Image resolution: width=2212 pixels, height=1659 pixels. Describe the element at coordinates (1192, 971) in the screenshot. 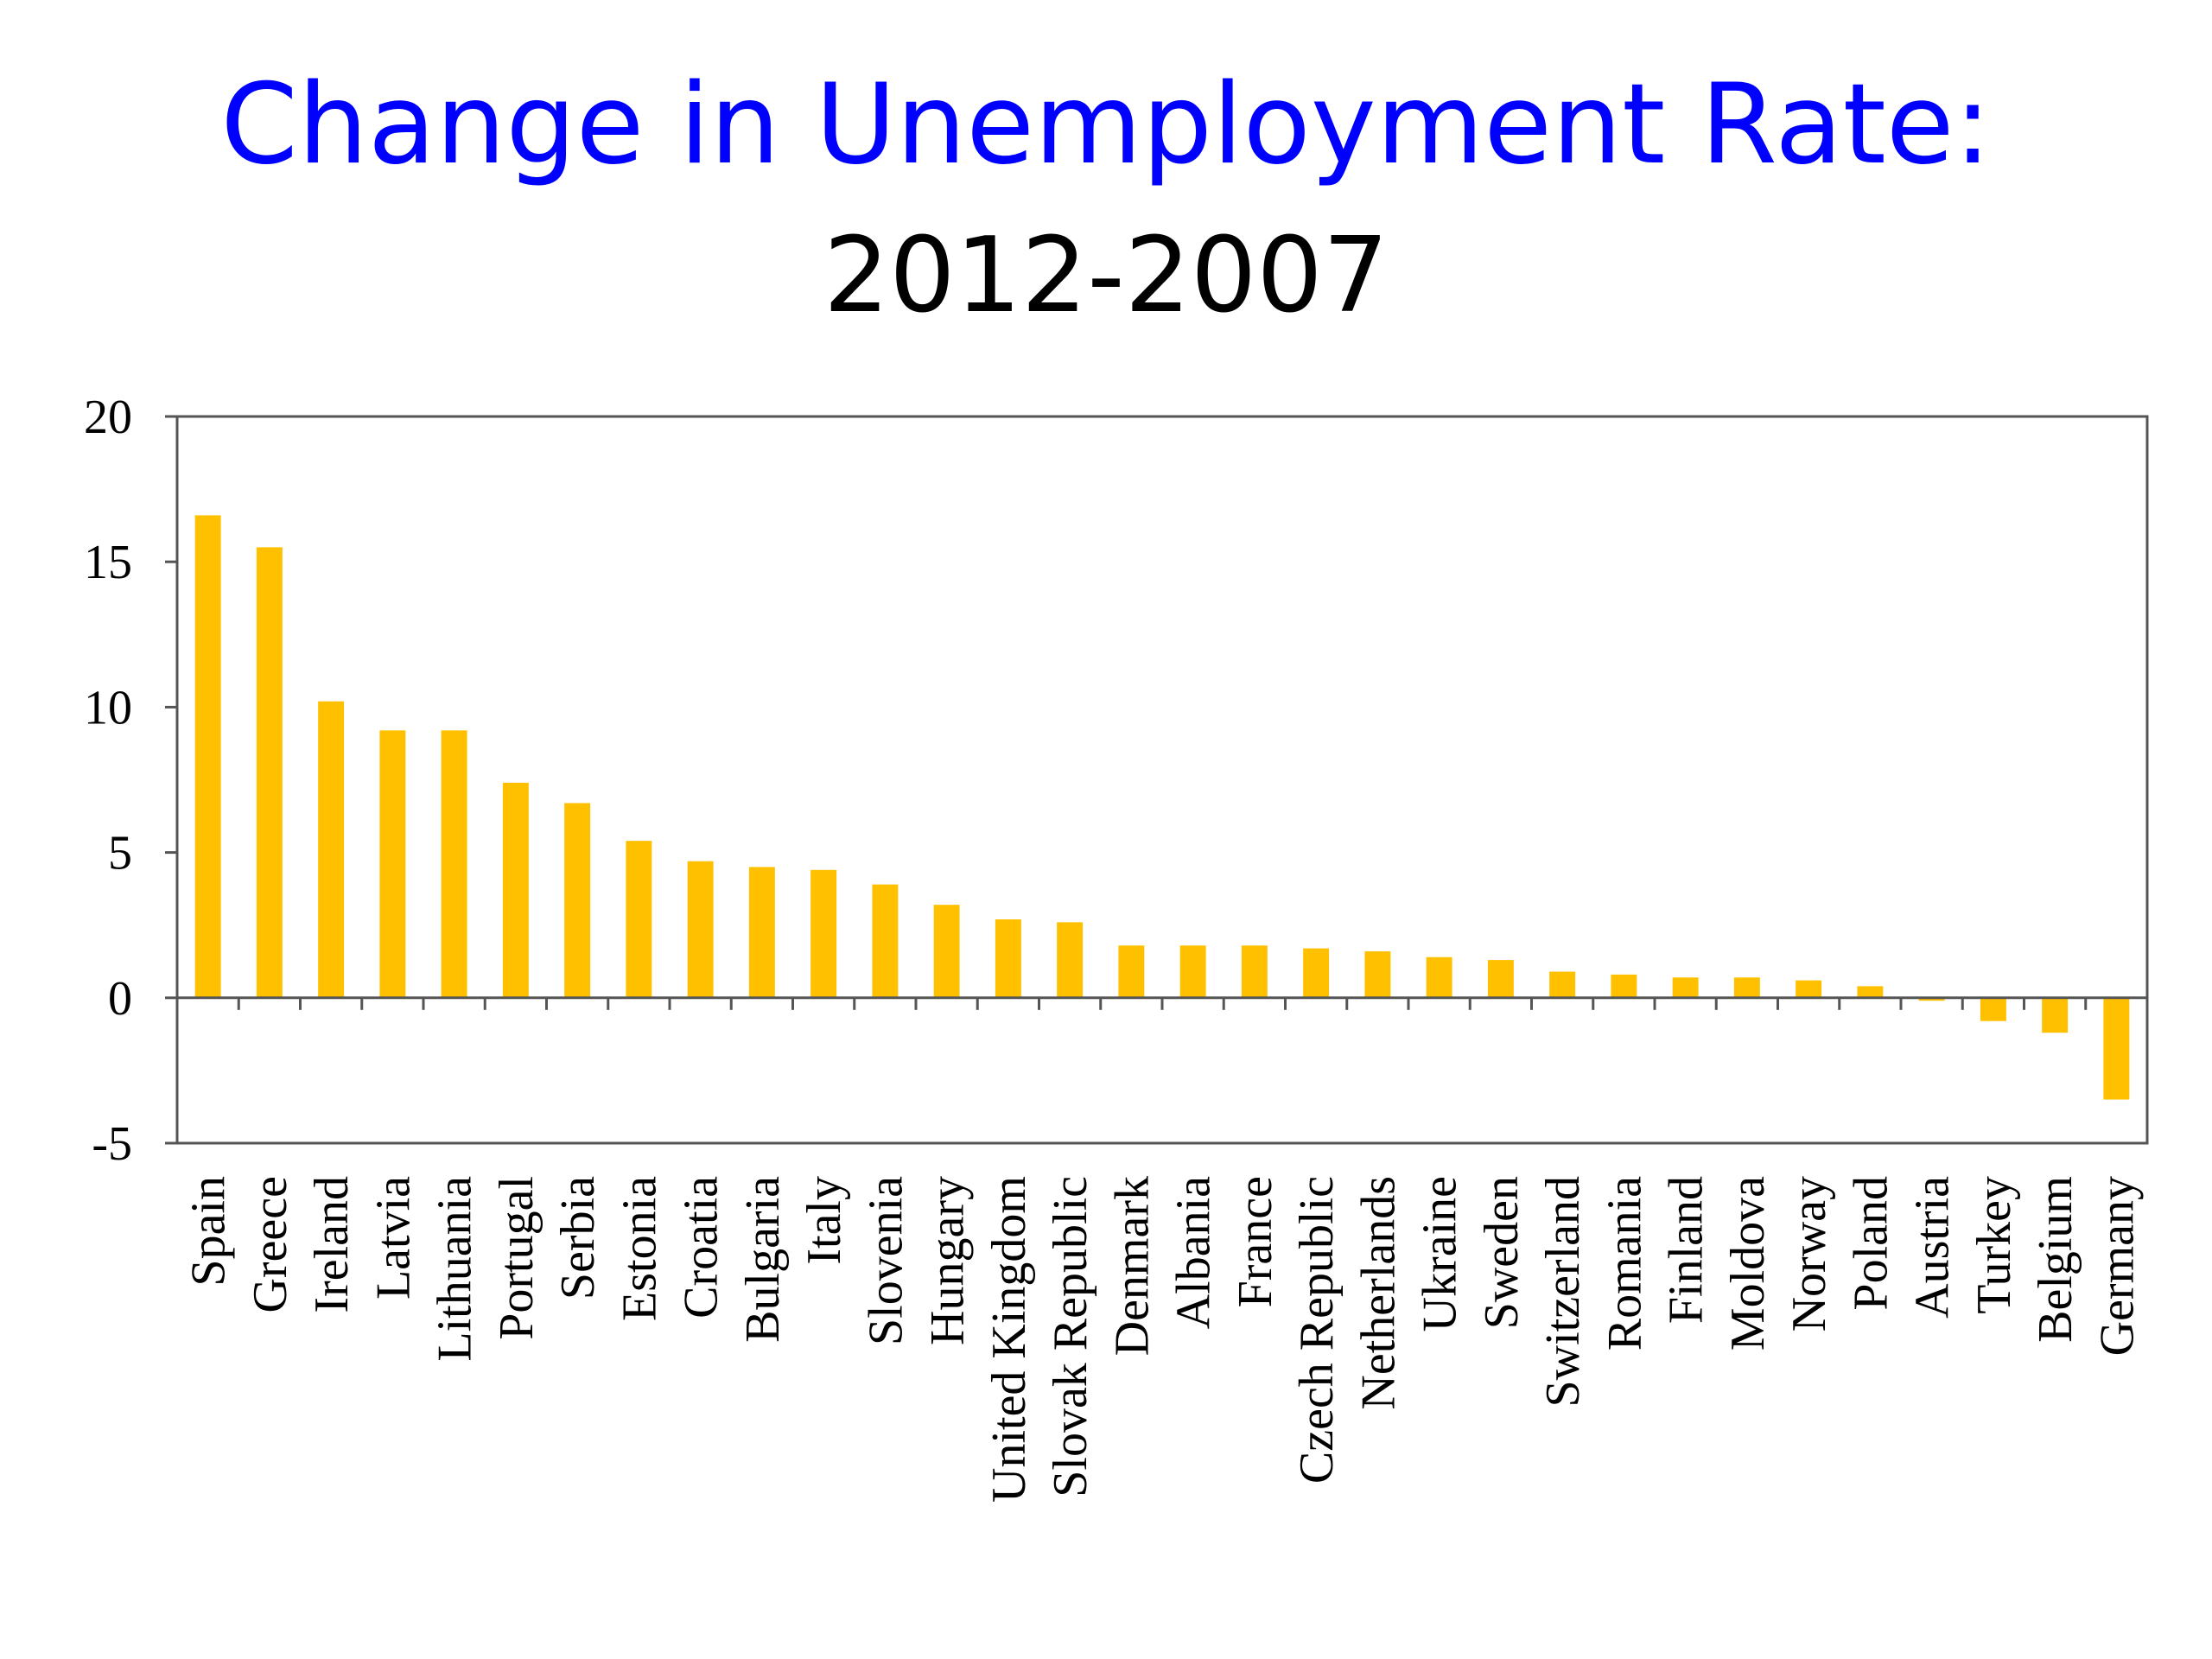

I see `bar-albania` at that location.